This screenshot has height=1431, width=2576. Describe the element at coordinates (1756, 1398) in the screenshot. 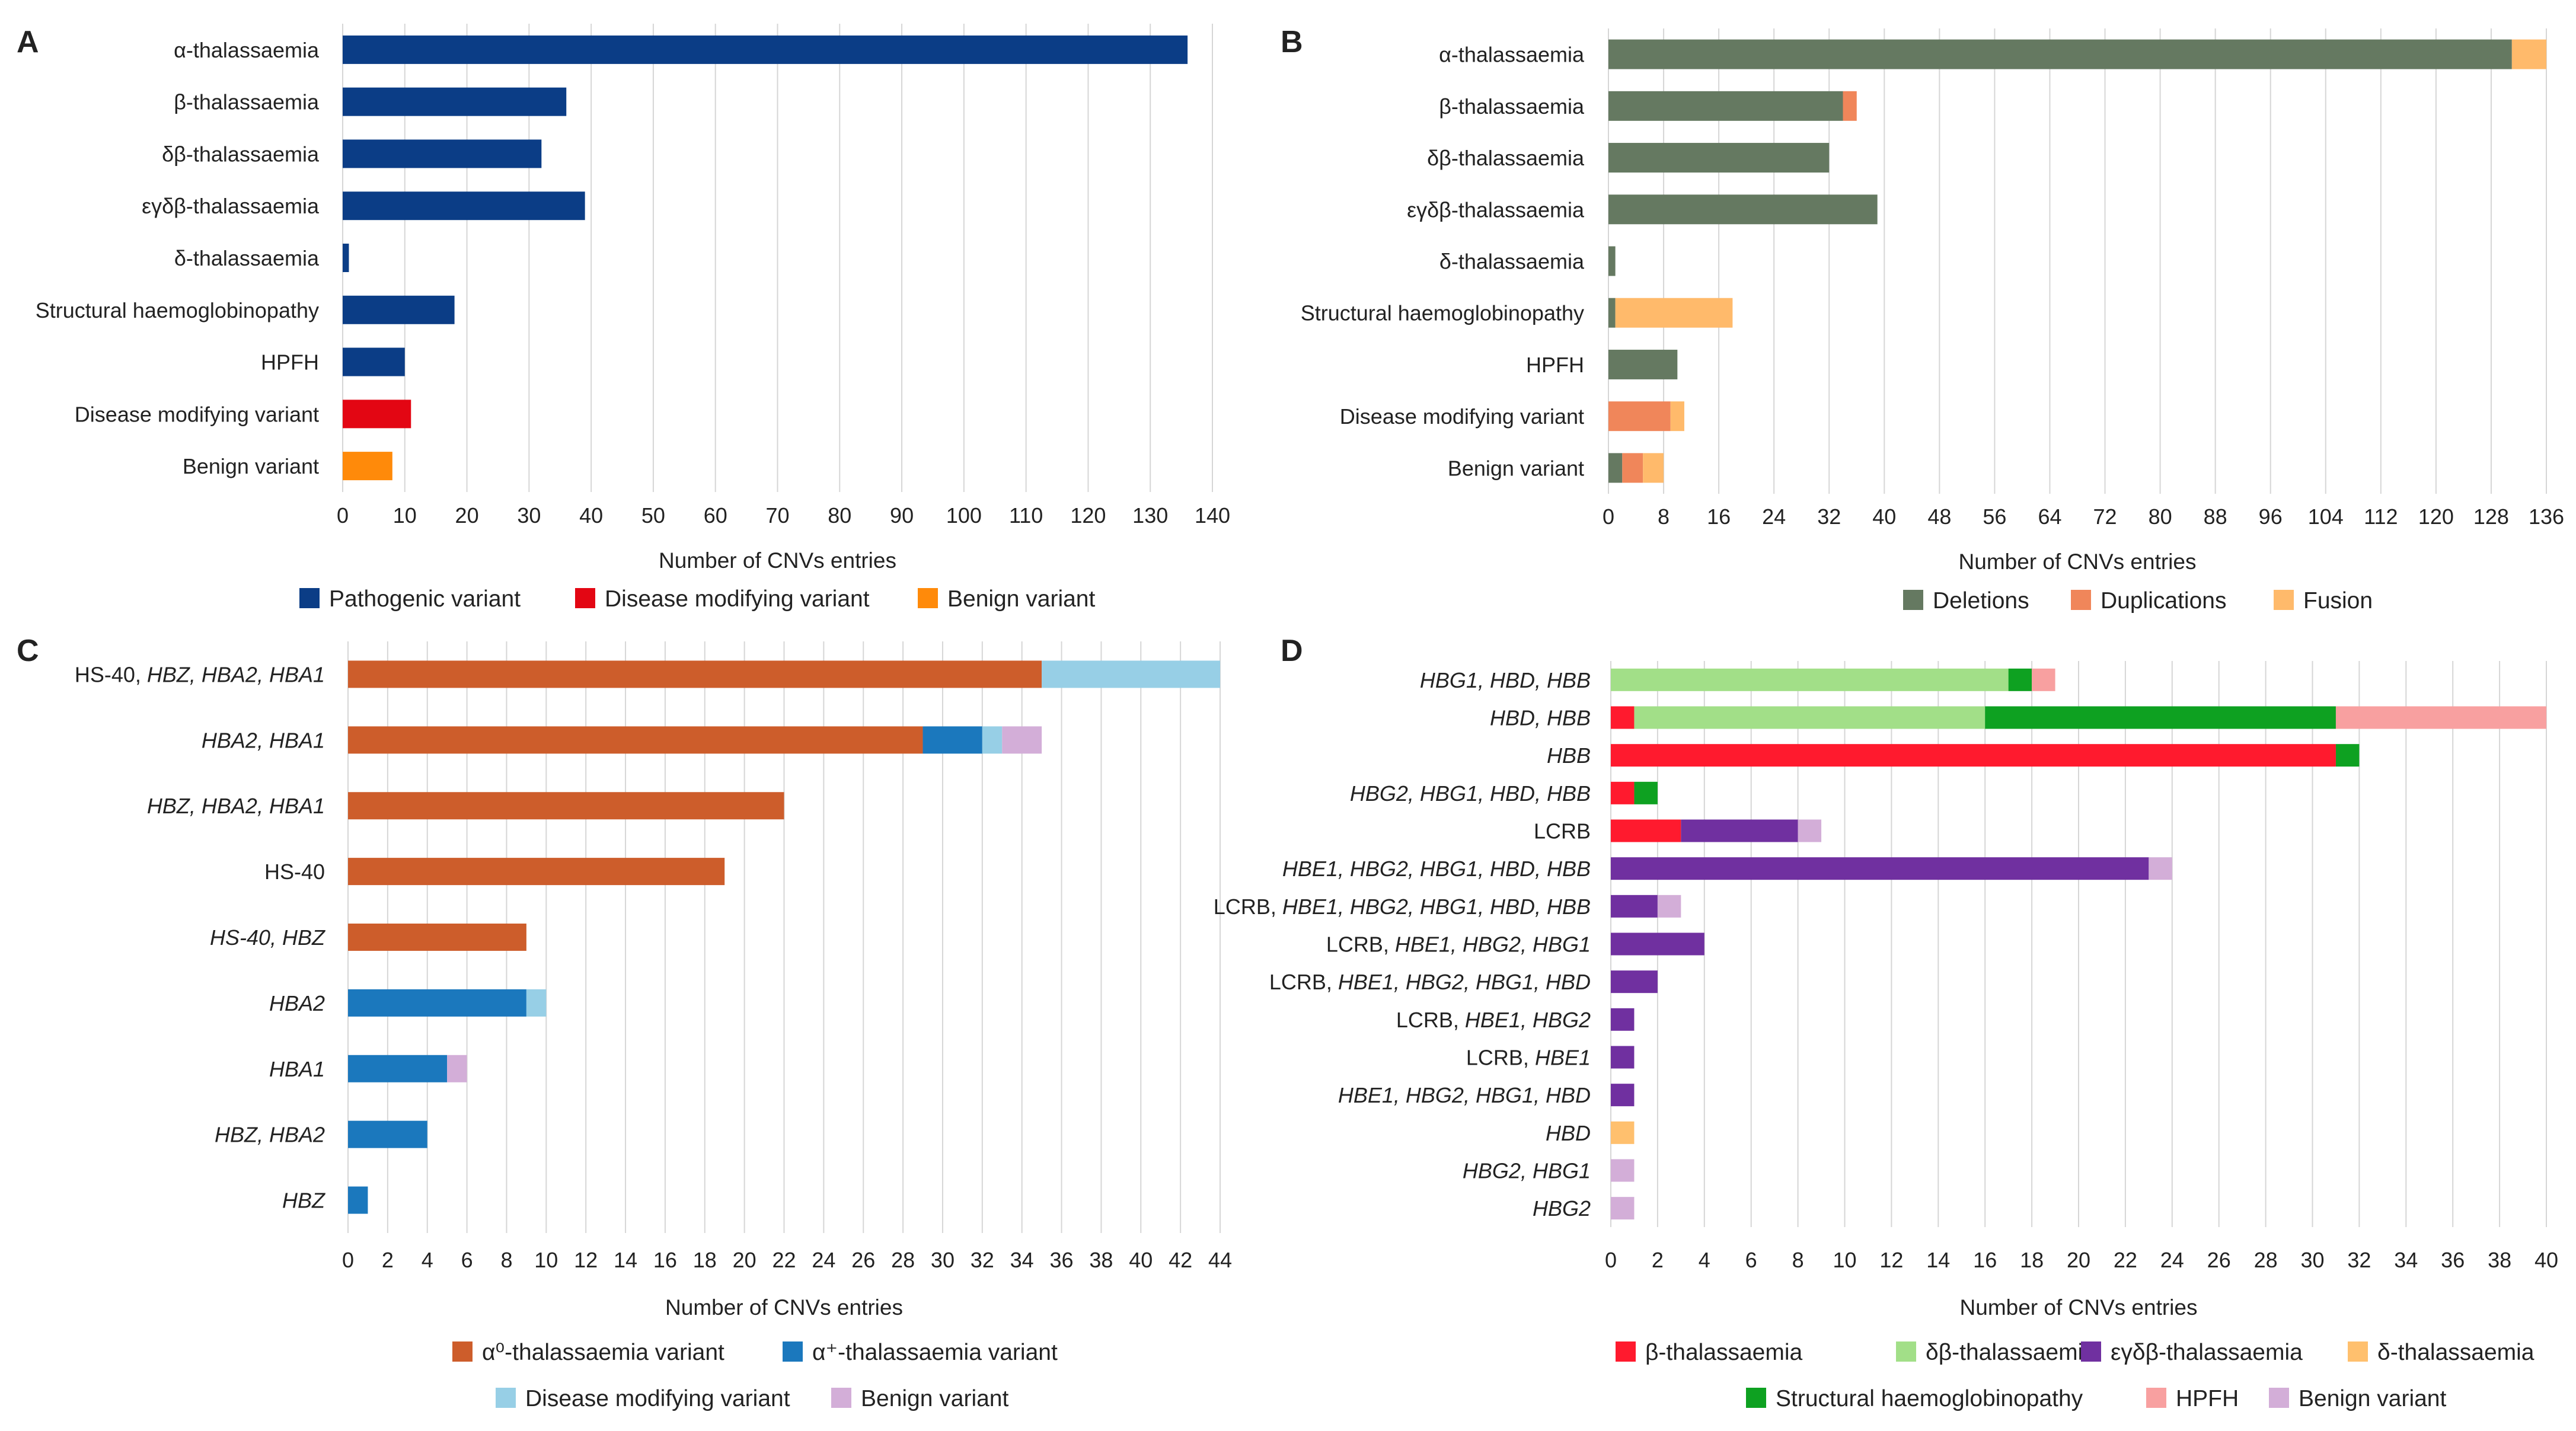

I see `legend-swatch-d-structural-haemoglobinopathy` at that location.